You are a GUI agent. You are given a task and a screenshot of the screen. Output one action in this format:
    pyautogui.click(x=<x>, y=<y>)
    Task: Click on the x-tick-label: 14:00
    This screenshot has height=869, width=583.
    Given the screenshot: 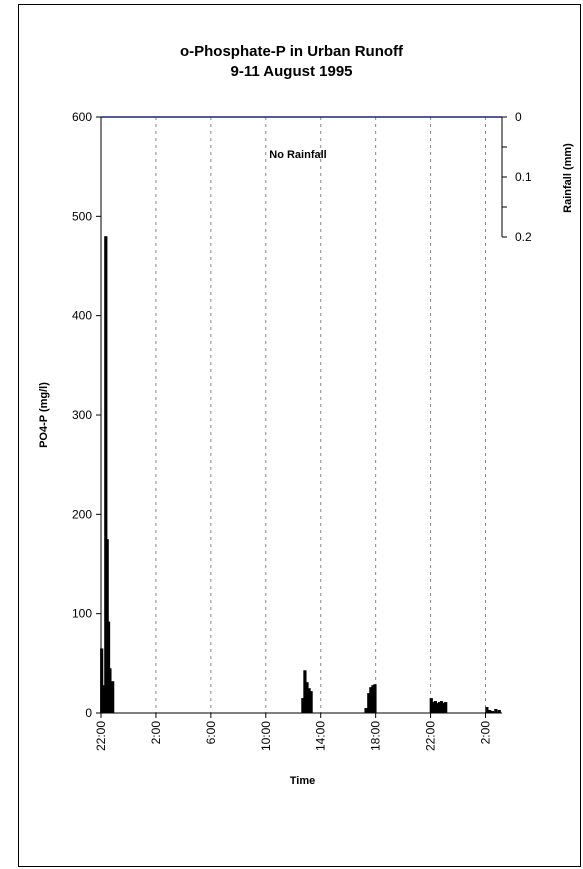 What is the action you would take?
    pyautogui.click(x=321, y=736)
    